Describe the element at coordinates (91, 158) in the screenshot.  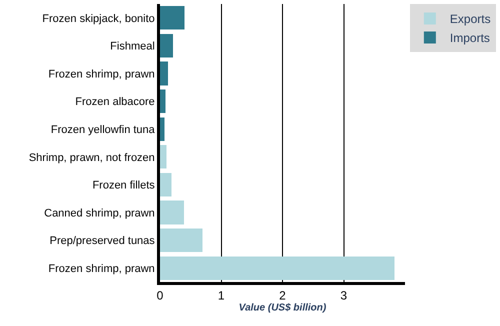
I see `y-tick-label: Shrimp, prawn, not frozen` at that location.